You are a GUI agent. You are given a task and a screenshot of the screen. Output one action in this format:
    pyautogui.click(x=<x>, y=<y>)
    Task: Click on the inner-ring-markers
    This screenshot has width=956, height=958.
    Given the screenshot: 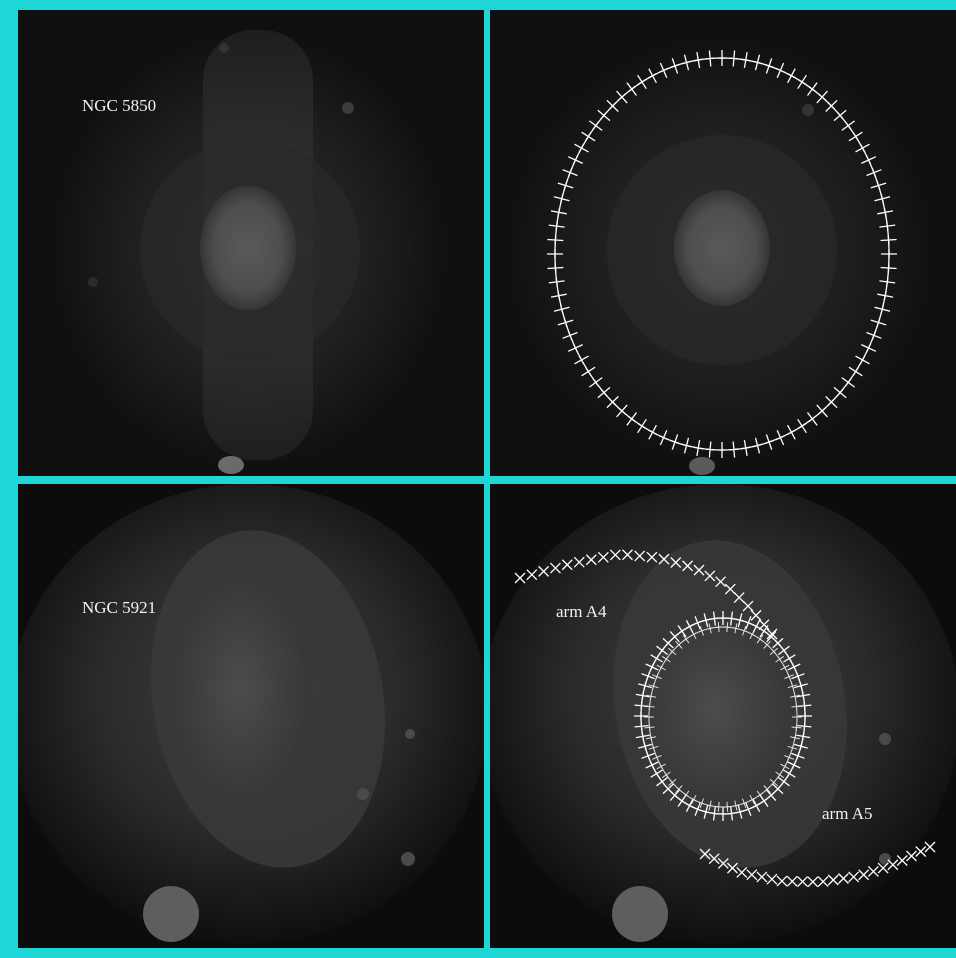 What is the action you would take?
    pyautogui.click(x=723, y=717)
    